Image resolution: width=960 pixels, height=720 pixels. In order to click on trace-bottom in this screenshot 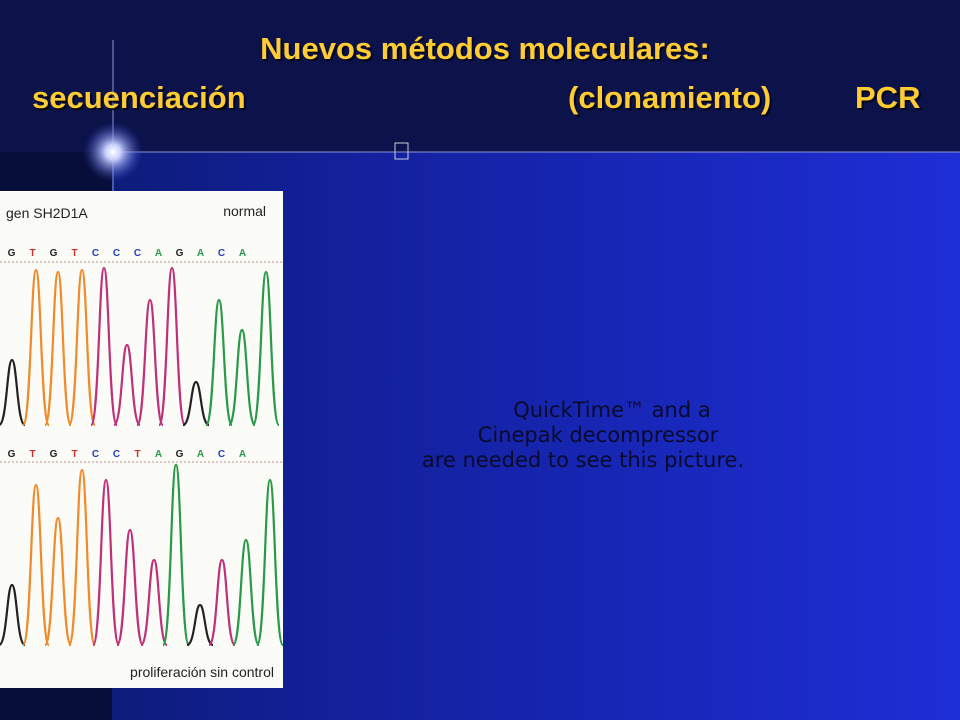, I will do `click(142, 555)`.